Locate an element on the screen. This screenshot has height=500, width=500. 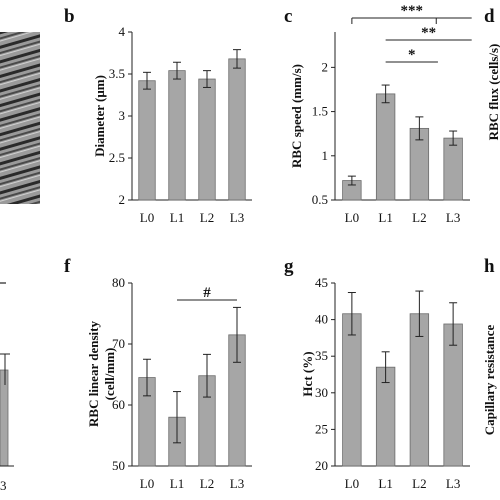
panel-c-xtick-label: L1 is located at coordinates (385, 217).